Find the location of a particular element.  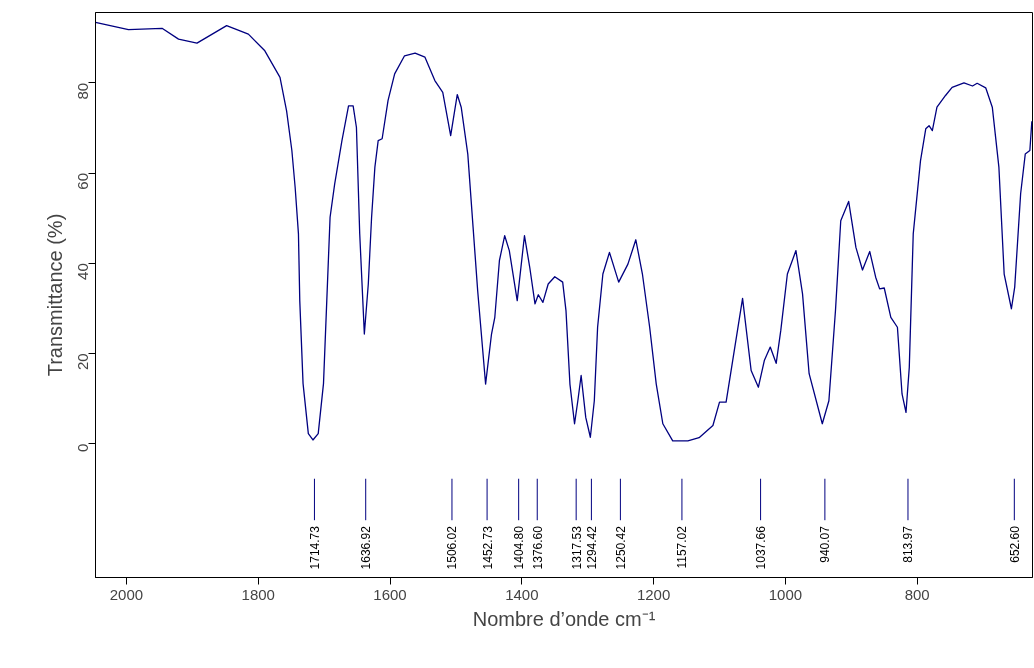

ref-line-label: 1404.80 is located at coordinates (519, 547).